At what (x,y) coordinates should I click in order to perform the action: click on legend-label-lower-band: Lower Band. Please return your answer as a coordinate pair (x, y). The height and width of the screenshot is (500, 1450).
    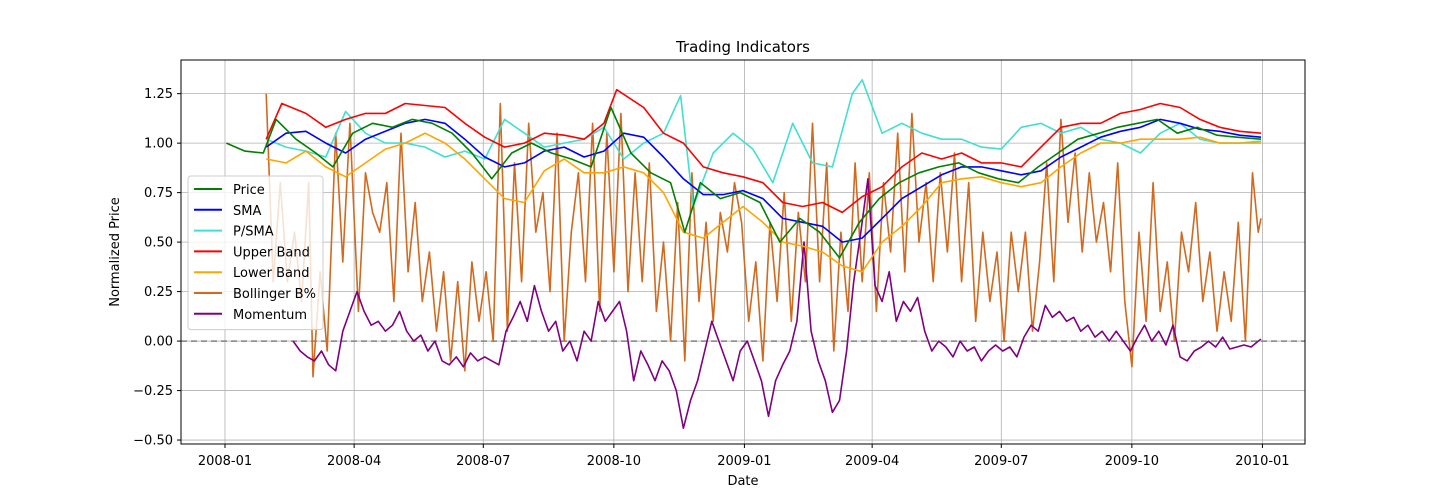
    Looking at the image, I should click on (271, 273).